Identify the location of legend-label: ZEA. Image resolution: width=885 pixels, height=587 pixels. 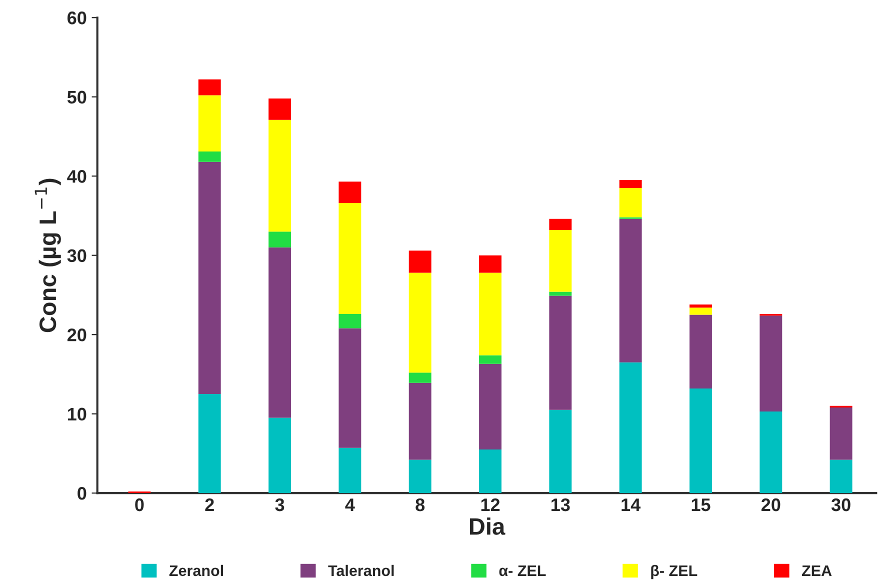
(817, 570).